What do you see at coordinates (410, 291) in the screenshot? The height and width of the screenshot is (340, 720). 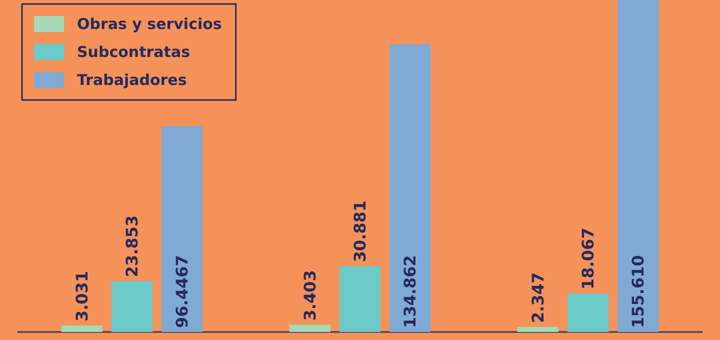 I see `data-label: 134.862` at bounding box center [410, 291].